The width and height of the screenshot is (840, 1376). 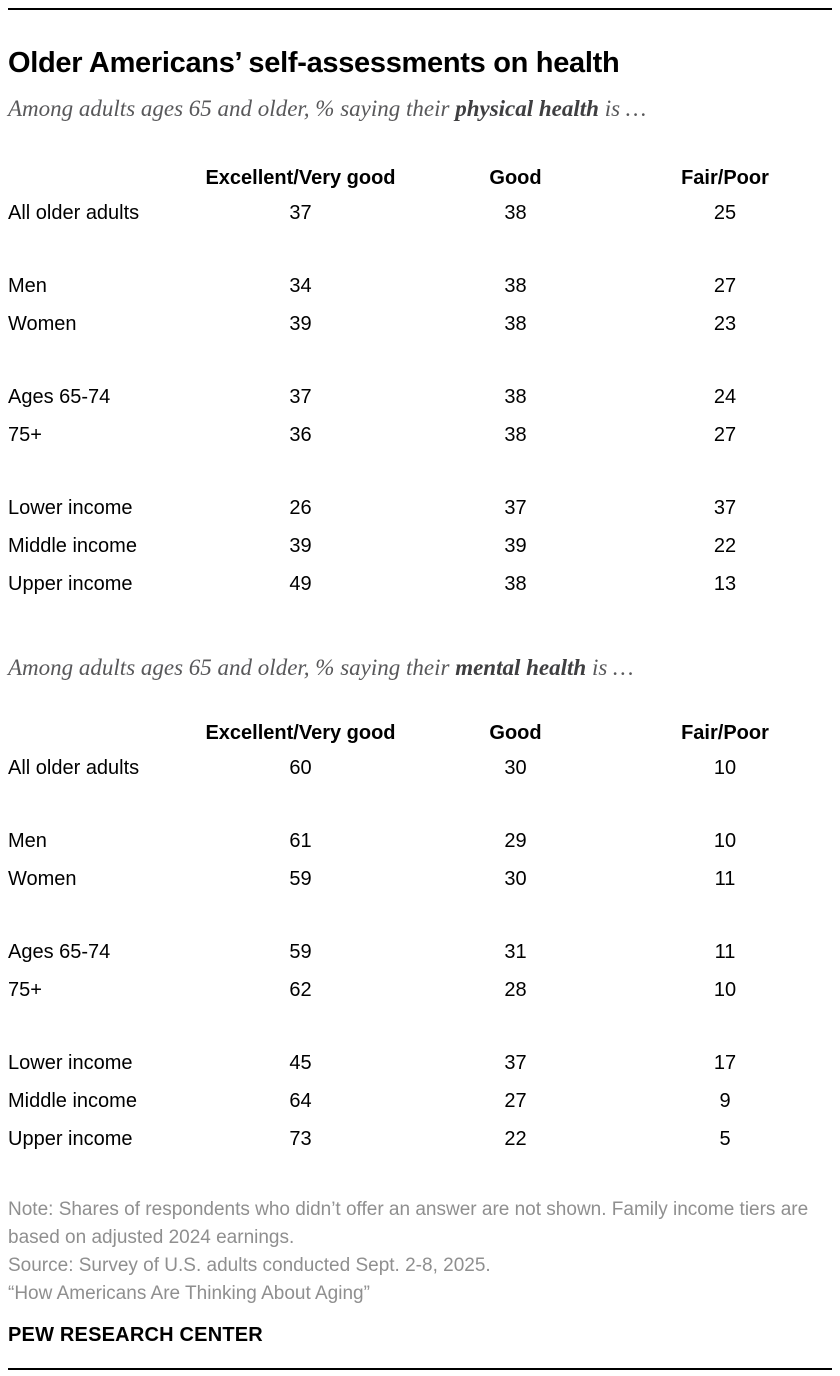 What do you see at coordinates (300, 1063) in the screenshot?
I see `cell-value: 45` at bounding box center [300, 1063].